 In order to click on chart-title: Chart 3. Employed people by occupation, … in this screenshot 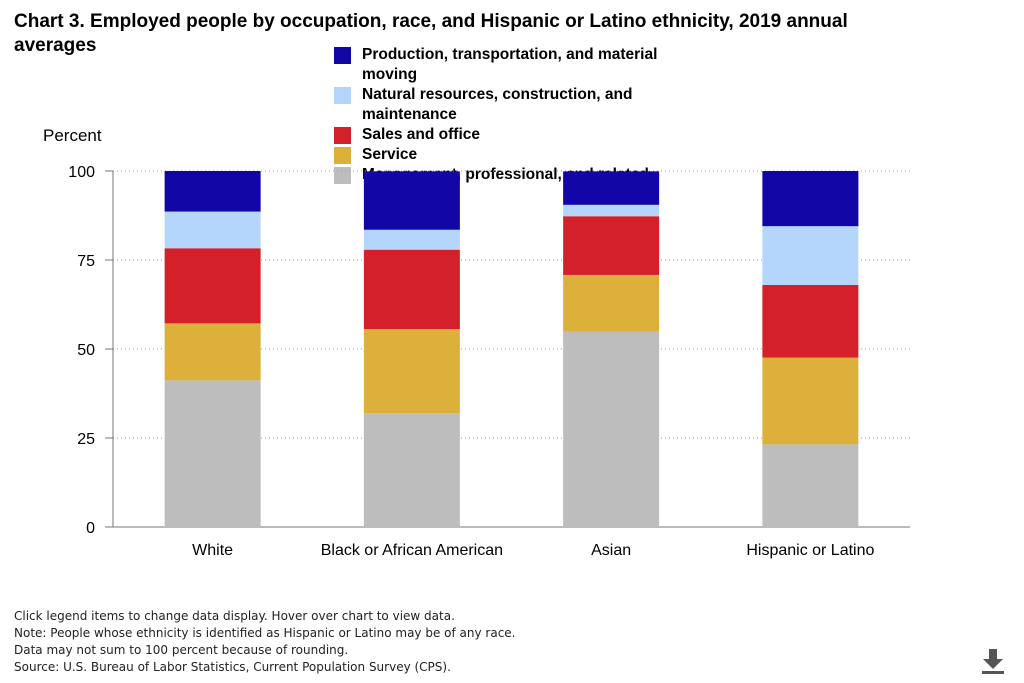, I will do `click(431, 33)`.